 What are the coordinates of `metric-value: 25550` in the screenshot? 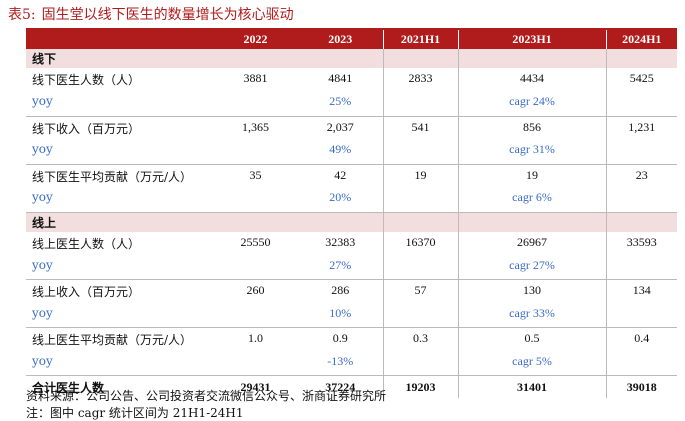 It's located at (255, 241).